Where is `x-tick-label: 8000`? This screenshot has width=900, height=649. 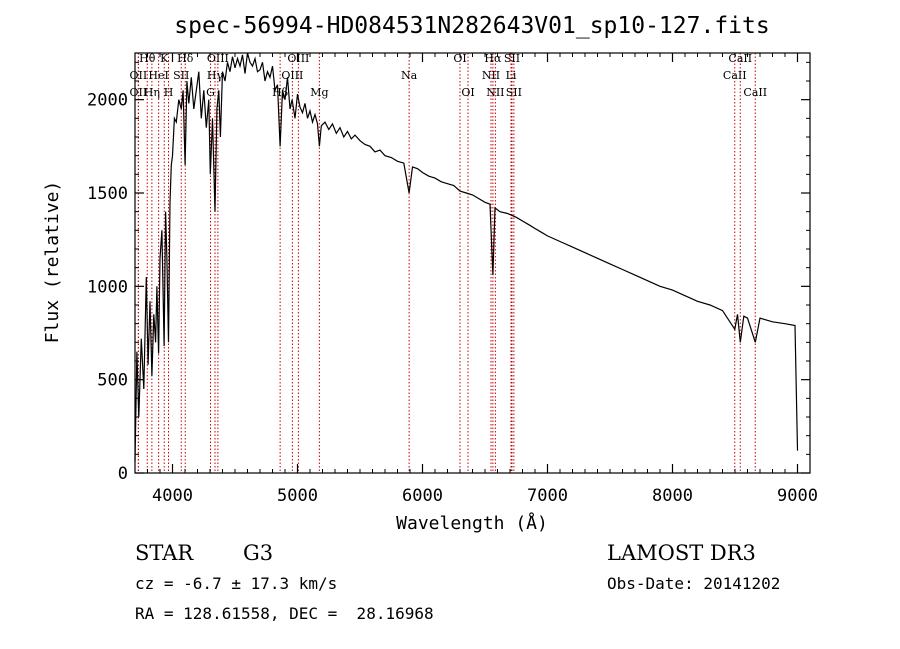 x-tick-label: 8000 is located at coordinates (672, 496).